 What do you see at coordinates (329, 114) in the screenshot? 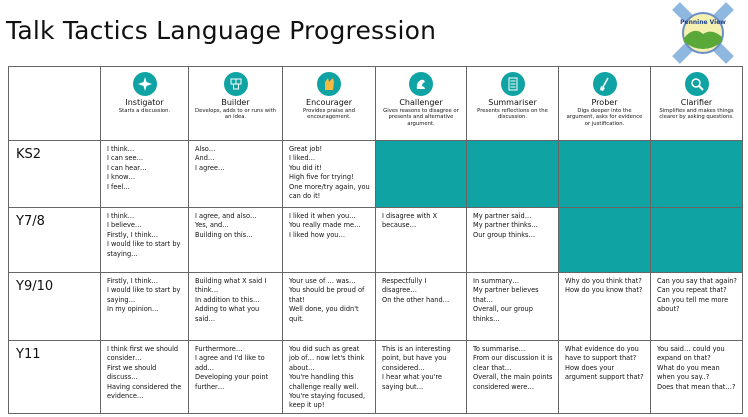
I see `role-description: Provides praise and encouragement.` at bounding box center [329, 114].